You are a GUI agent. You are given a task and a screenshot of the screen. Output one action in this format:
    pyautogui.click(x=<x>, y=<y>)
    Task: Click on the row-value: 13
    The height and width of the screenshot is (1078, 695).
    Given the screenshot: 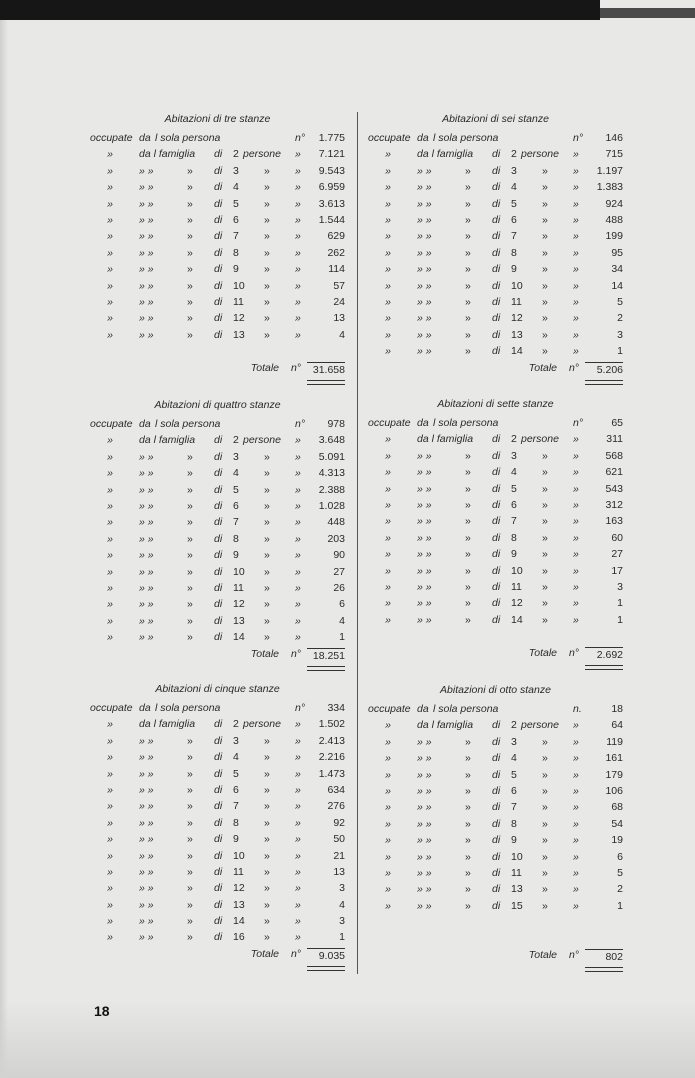 What is the action you would take?
    pyautogui.click(x=339, y=871)
    